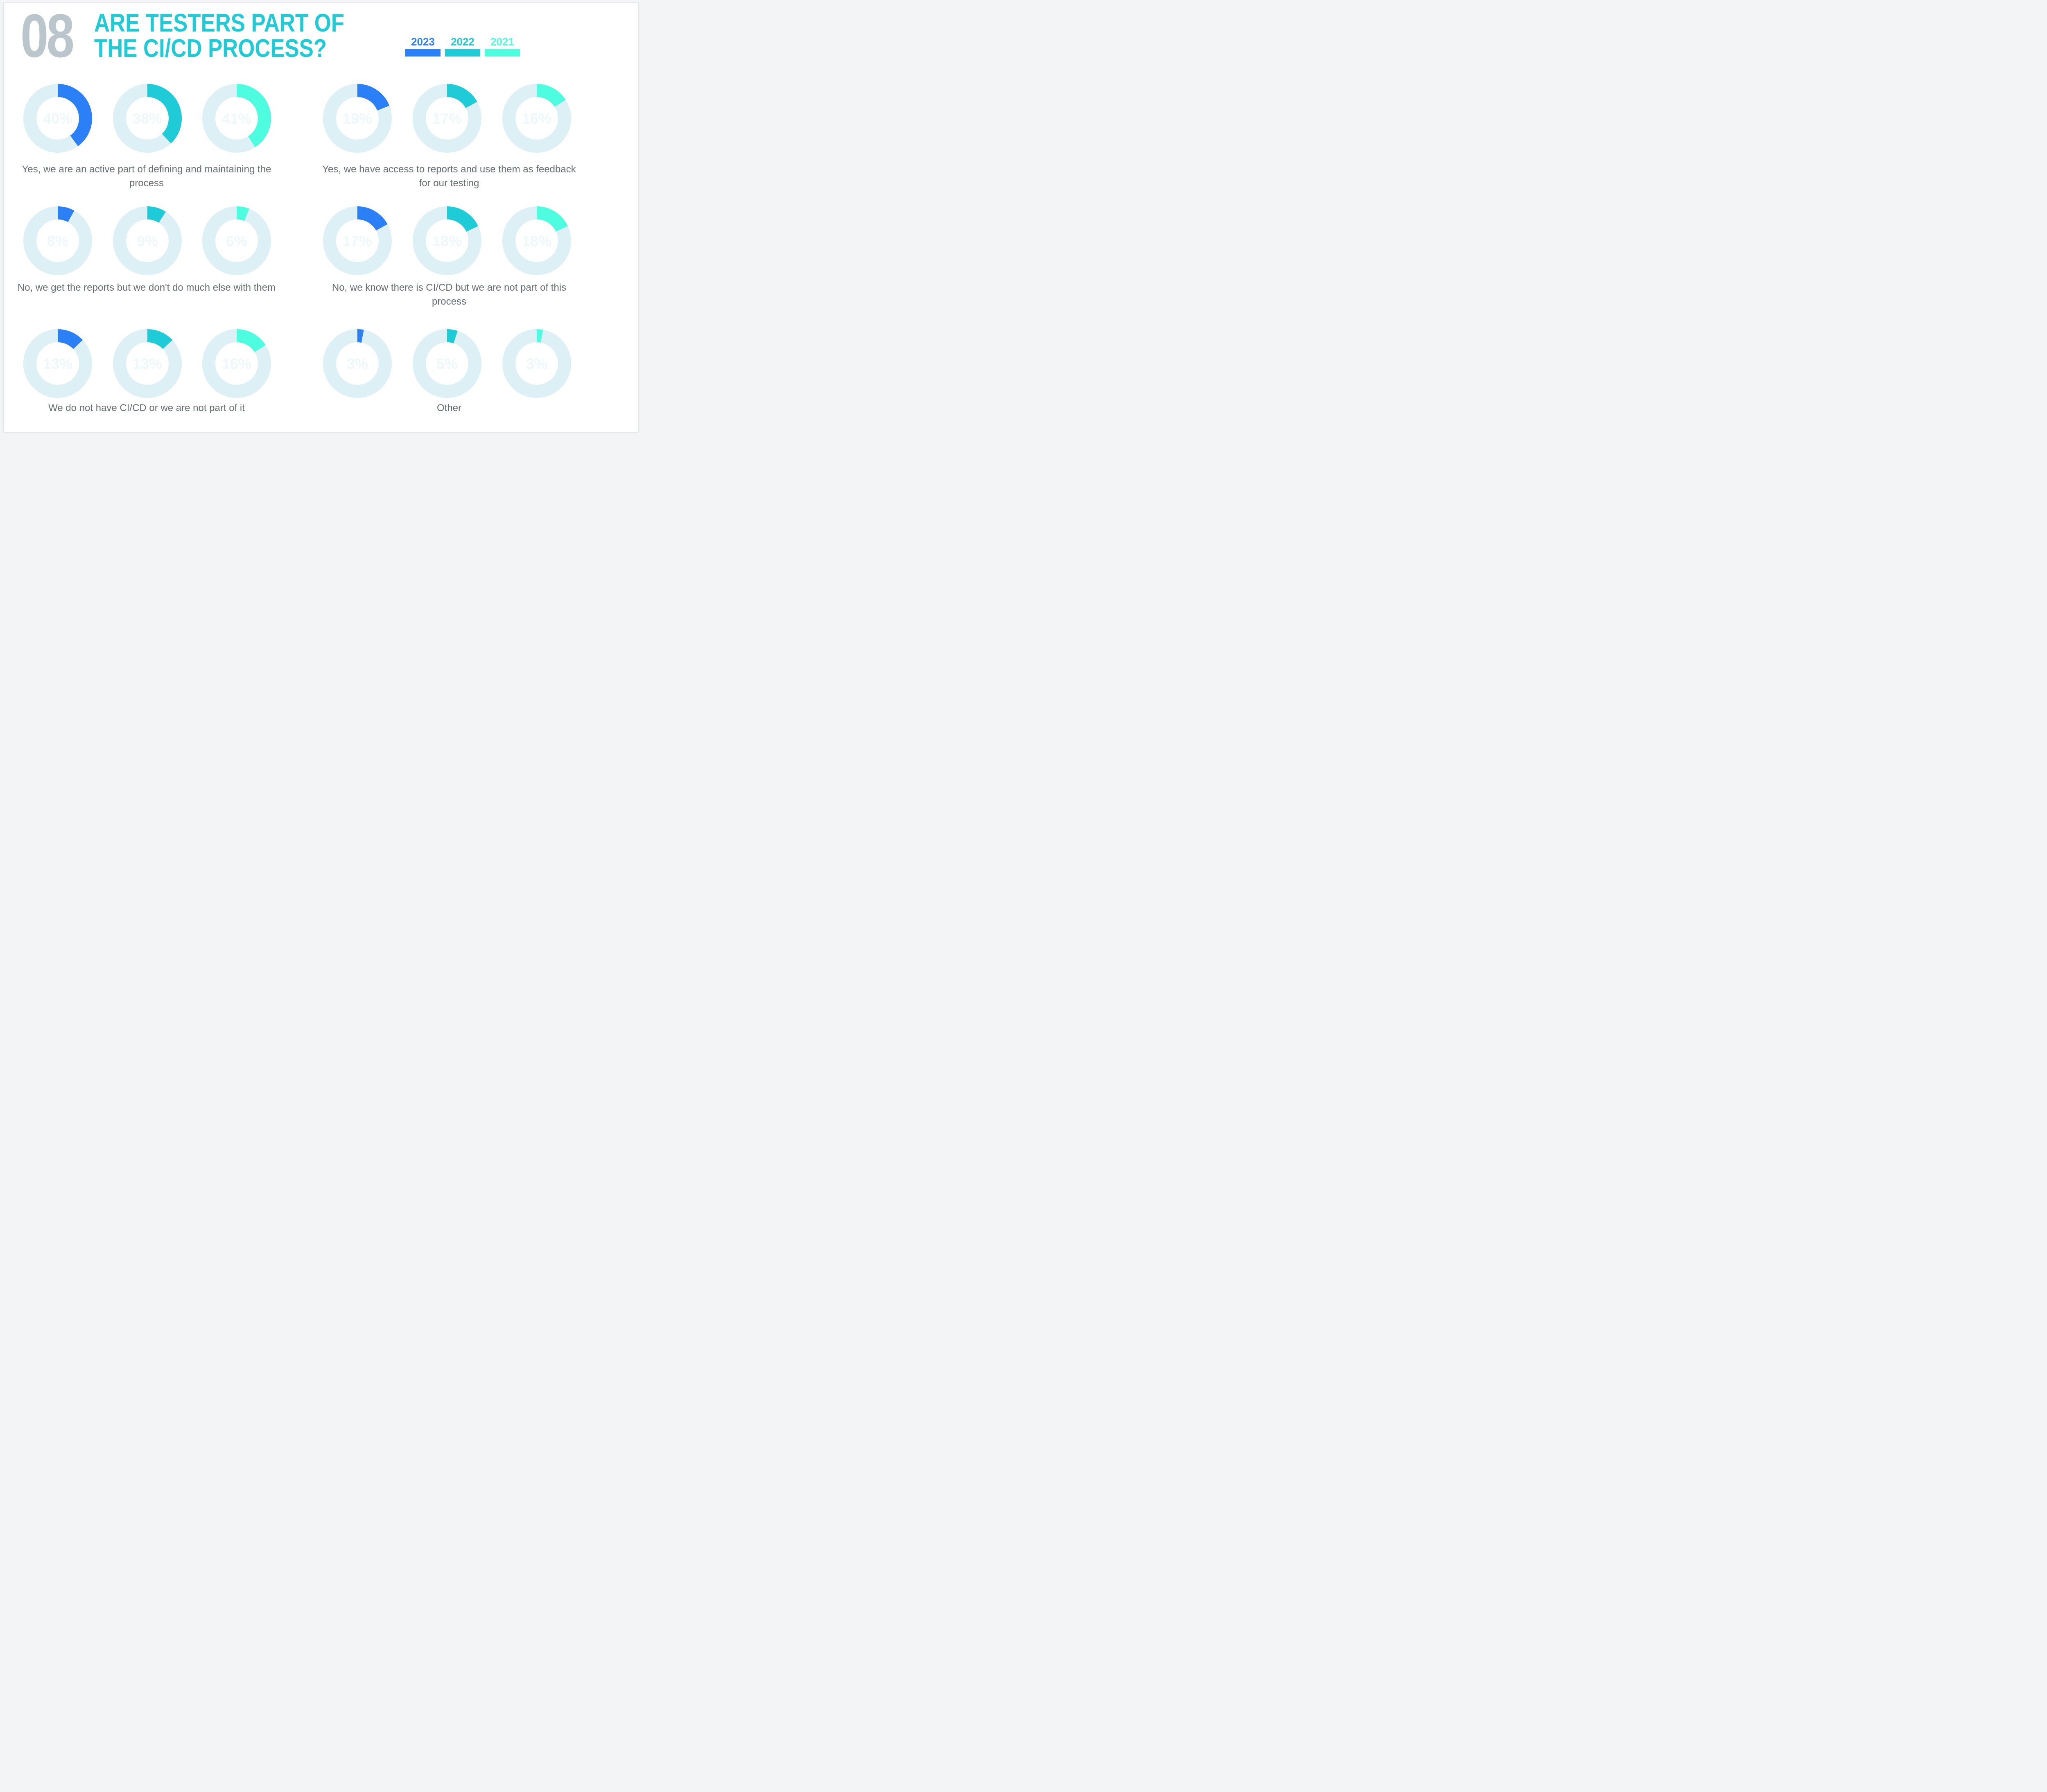 The height and width of the screenshot is (1792, 2047). I want to click on legend-item-2023: 2023, so click(423, 46).